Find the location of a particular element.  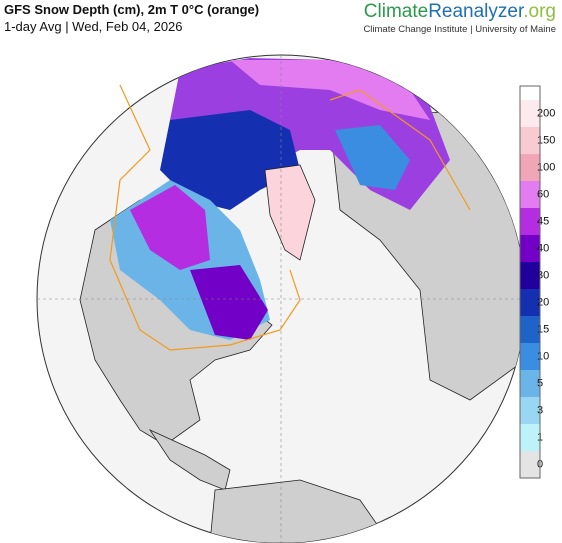

legend-label: 10 is located at coordinates (543, 356).